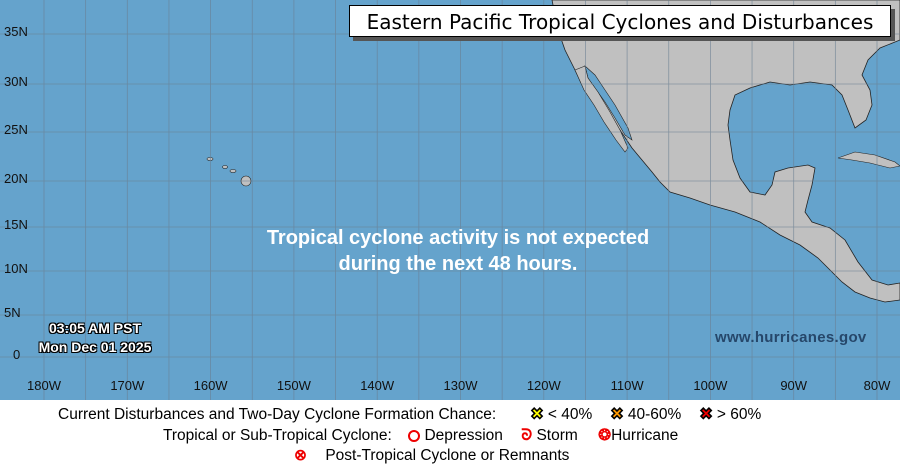 The image size is (900, 469). I want to click on latitude-label: 35N, so click(16, 31).